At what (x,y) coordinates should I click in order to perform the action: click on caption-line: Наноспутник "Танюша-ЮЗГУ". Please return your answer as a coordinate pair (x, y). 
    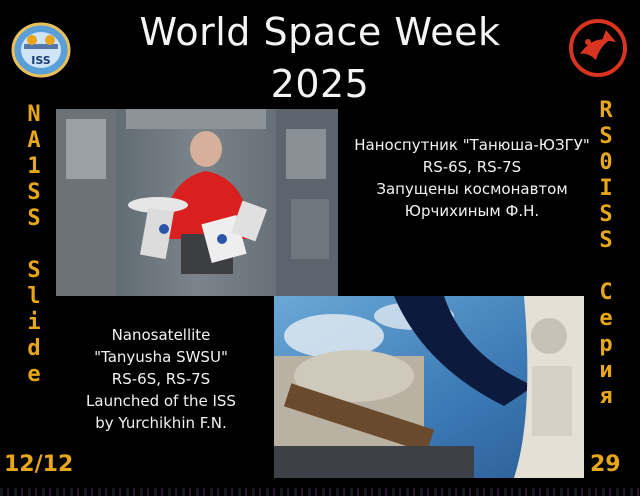
    Looking at the image, I should click on (472, 145).